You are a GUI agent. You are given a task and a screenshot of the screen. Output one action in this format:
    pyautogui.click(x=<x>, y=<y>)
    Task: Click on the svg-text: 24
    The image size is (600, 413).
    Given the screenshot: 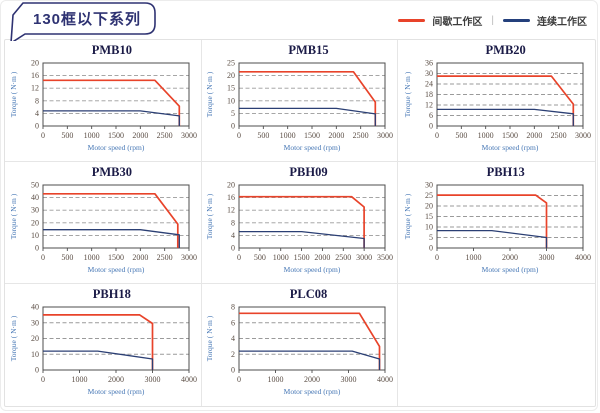 What is the action you would take?
    pyautogui.click(x=429, y=84)
    